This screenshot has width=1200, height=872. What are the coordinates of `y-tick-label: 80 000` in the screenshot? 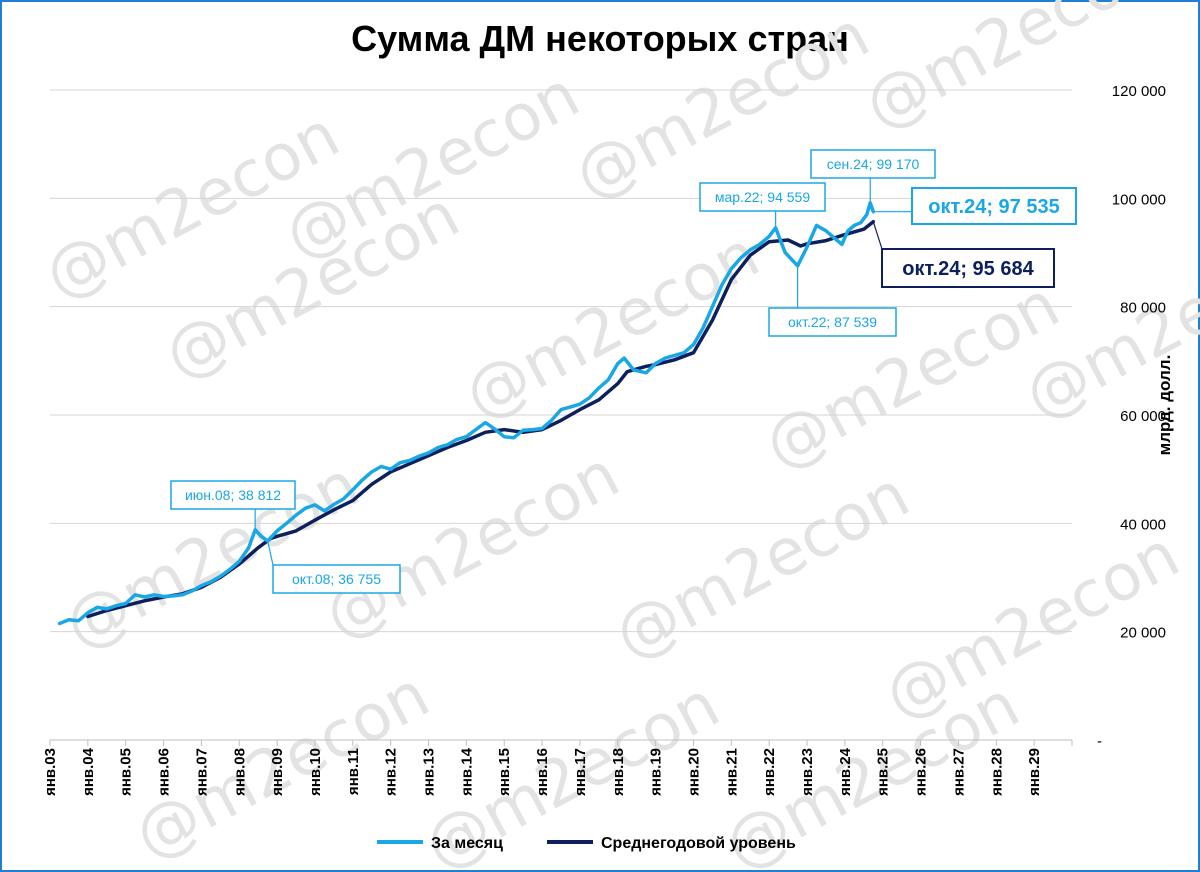 It's located at (1143, 308).